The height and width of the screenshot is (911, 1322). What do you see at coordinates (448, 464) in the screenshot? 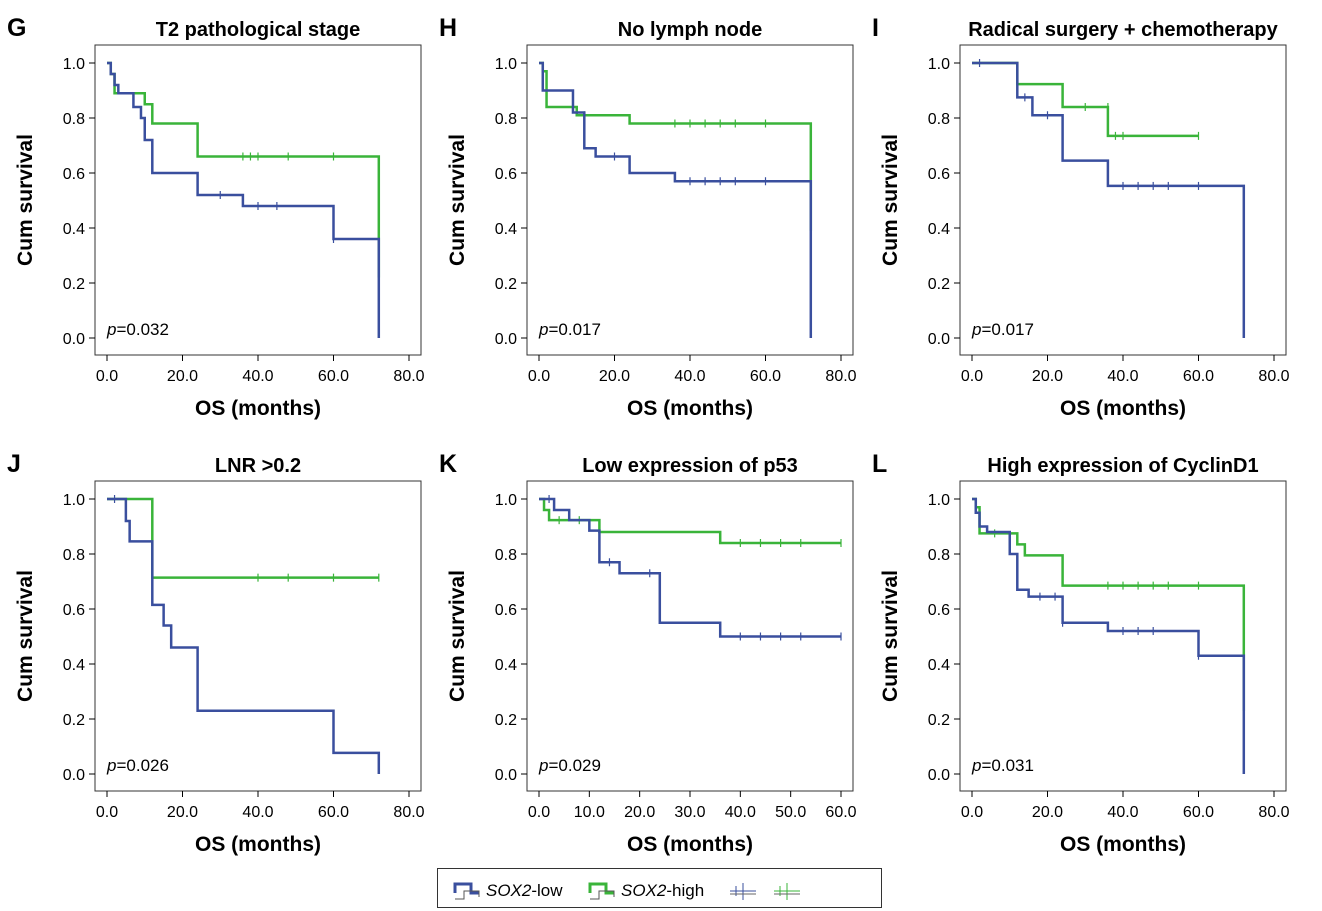
I see `panel-letter: K` at bounding box center [448, 464].